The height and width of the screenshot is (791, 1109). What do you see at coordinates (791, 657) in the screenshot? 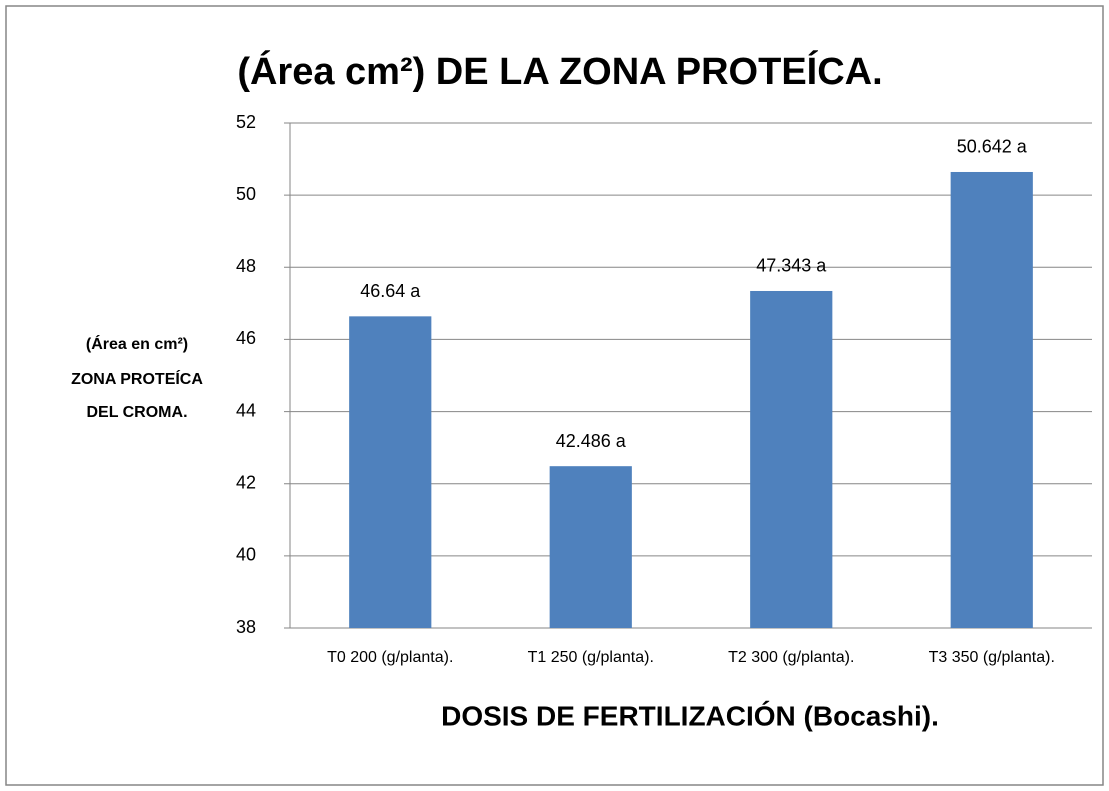
I see `x-tick-label: T2 300 (g/planta).` at bounding box center [791, 657].